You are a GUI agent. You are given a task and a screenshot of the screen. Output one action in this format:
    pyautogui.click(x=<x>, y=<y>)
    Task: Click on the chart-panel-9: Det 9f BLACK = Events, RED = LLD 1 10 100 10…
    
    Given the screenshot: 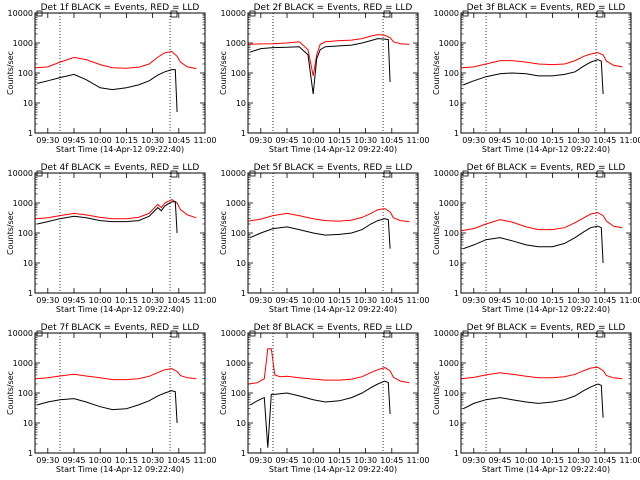 What is the action you would take?
    pyautogui.click(x=536, y=398)
    